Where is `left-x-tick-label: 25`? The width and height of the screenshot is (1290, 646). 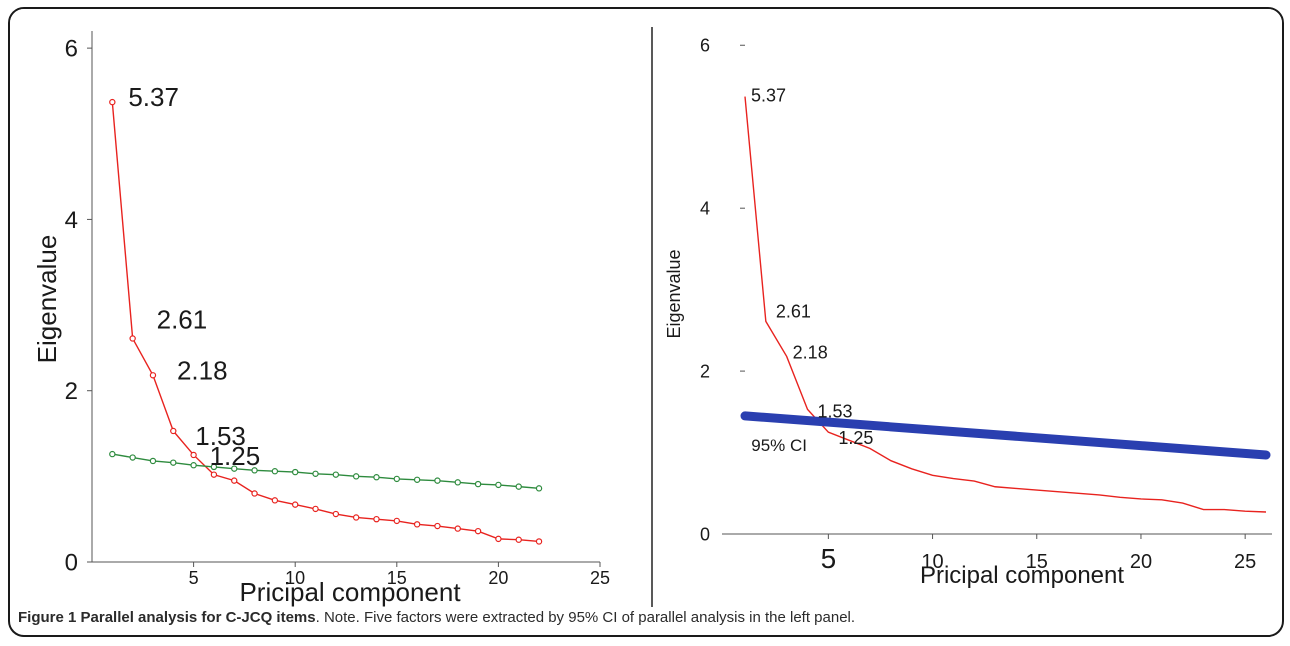
left-x-tick-label: 25 is located at coordinates (600, 578).